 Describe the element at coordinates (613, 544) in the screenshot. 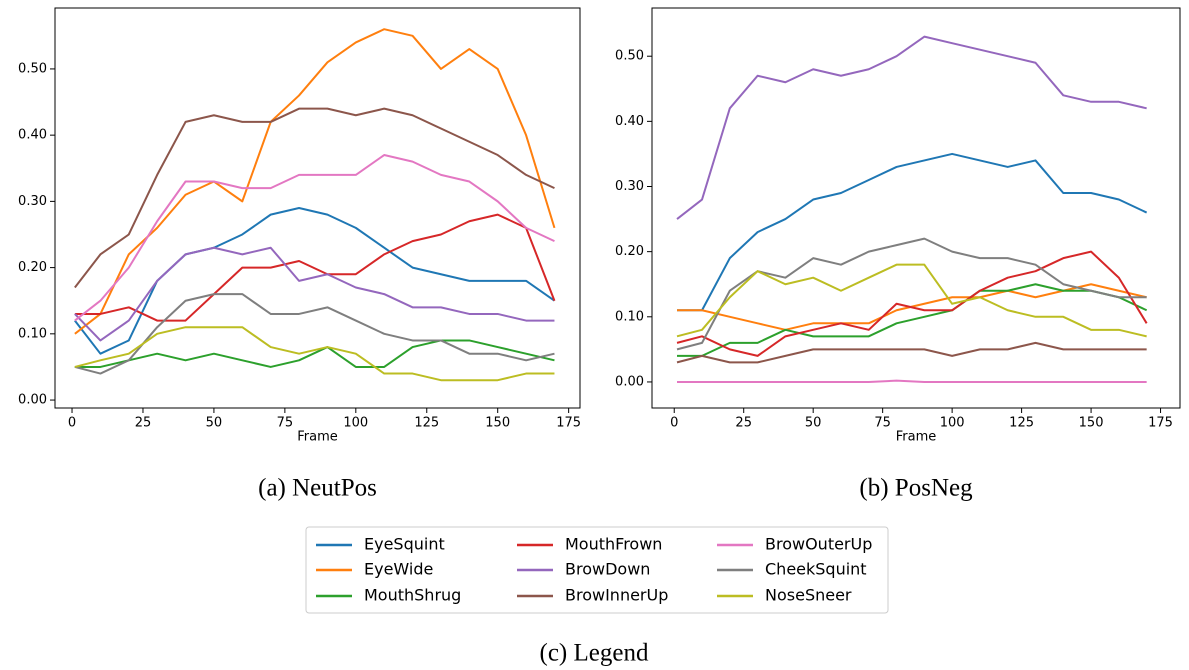

I see `legend-label: MouthFrown` at that location.